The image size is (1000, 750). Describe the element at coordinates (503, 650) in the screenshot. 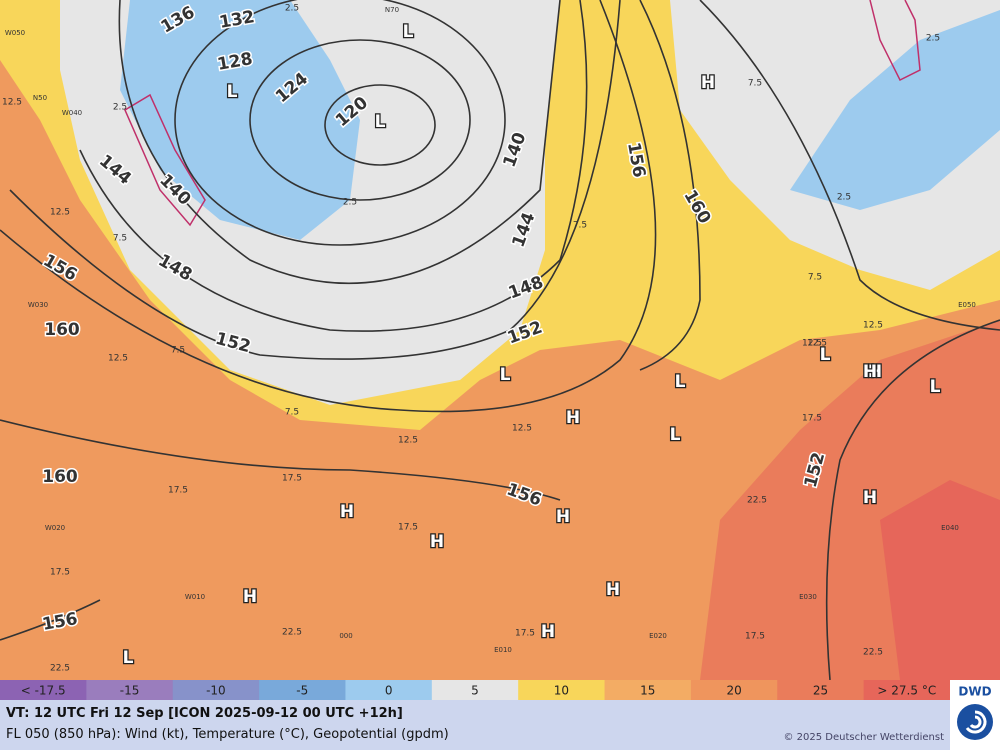

I see `flight-level-label: E010` at that location.